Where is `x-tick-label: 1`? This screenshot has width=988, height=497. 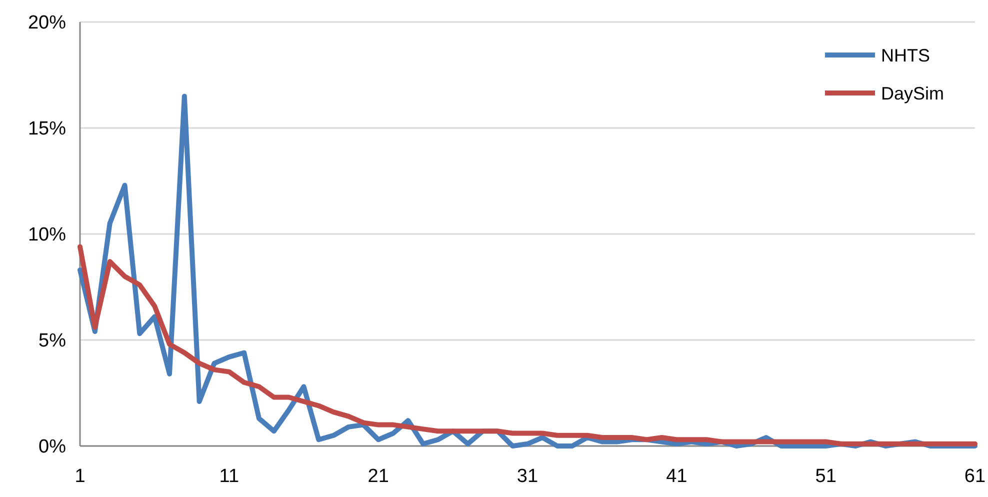 x-tick-label: 1 is located at coordinates (80, 476).